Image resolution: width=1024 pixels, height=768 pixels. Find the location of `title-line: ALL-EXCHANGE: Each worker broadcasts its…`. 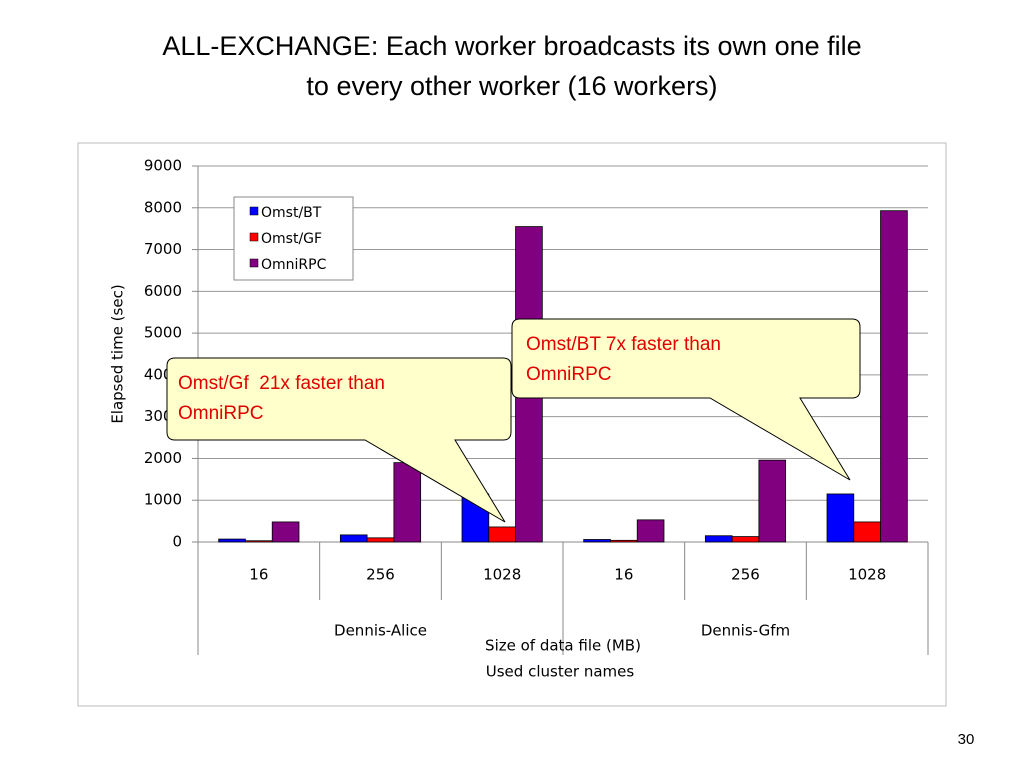

title-line: ALL-EXCHANGE: Each worker broadcasts its… is located at coordinates (511, 46).